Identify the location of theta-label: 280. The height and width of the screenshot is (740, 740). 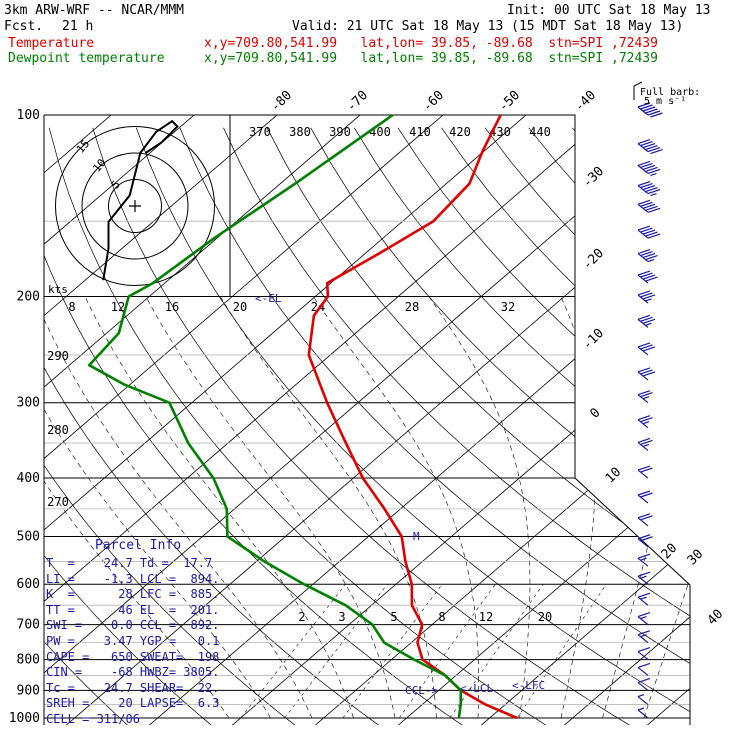
(58, 430).